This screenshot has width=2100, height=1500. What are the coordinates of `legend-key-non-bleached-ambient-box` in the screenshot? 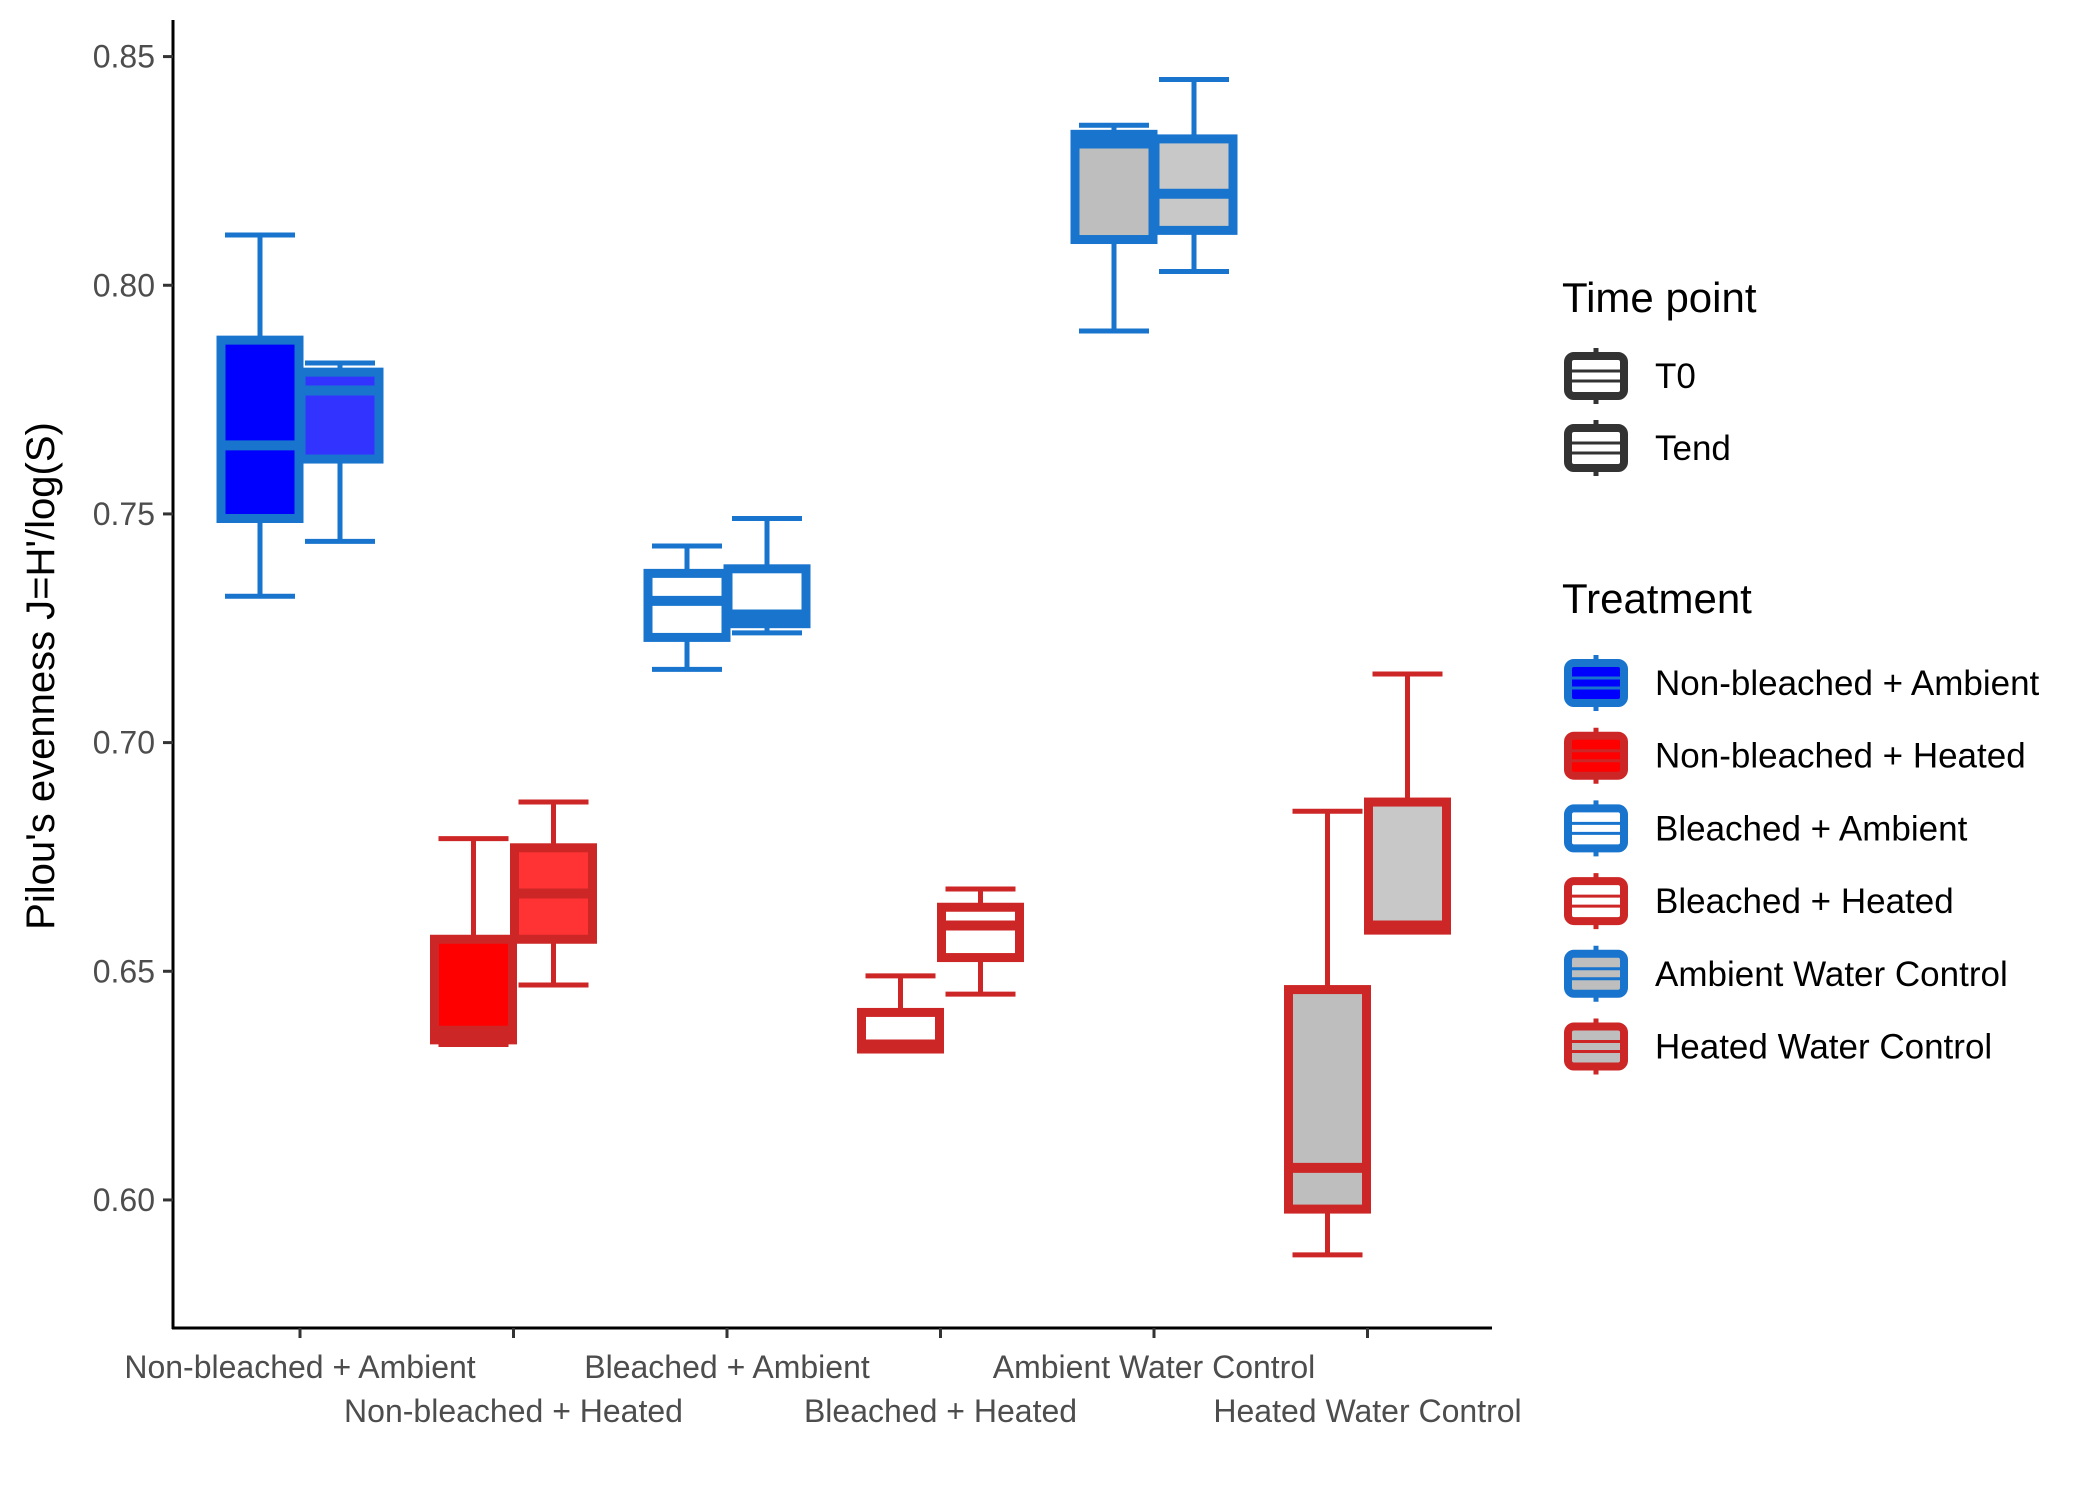 It's located at (1596, 683).